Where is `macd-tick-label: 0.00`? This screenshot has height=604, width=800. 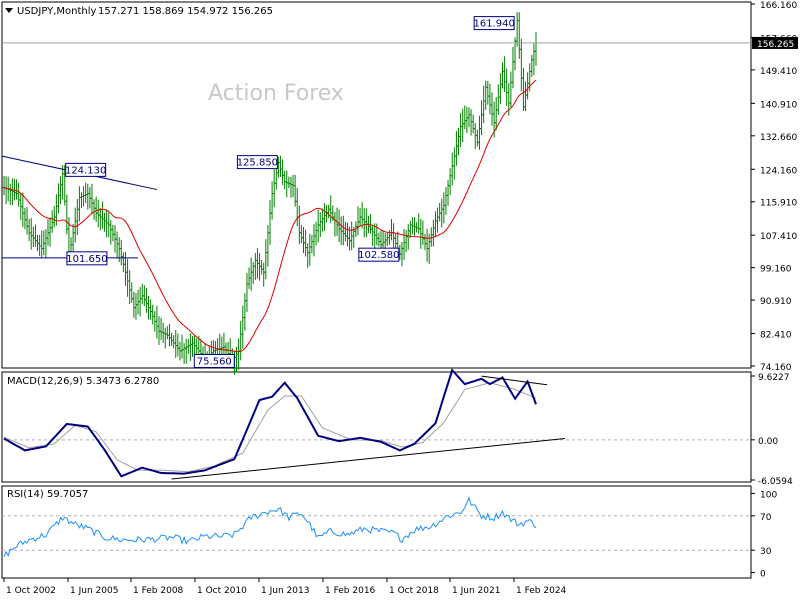
macd-tick-label: 0.00 is located at coordinates (768, 442).